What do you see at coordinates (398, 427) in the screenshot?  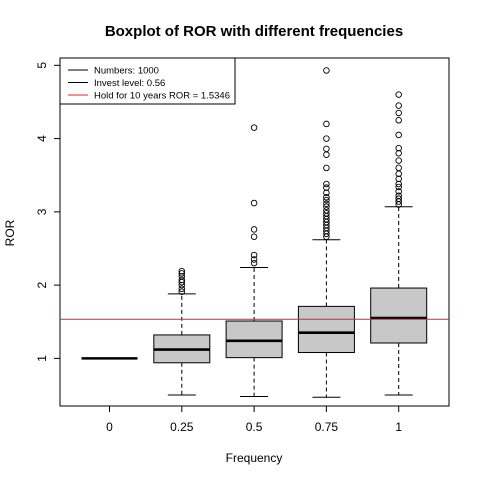 I see `x-tick-label: 1` at bounding box center [398, 427].